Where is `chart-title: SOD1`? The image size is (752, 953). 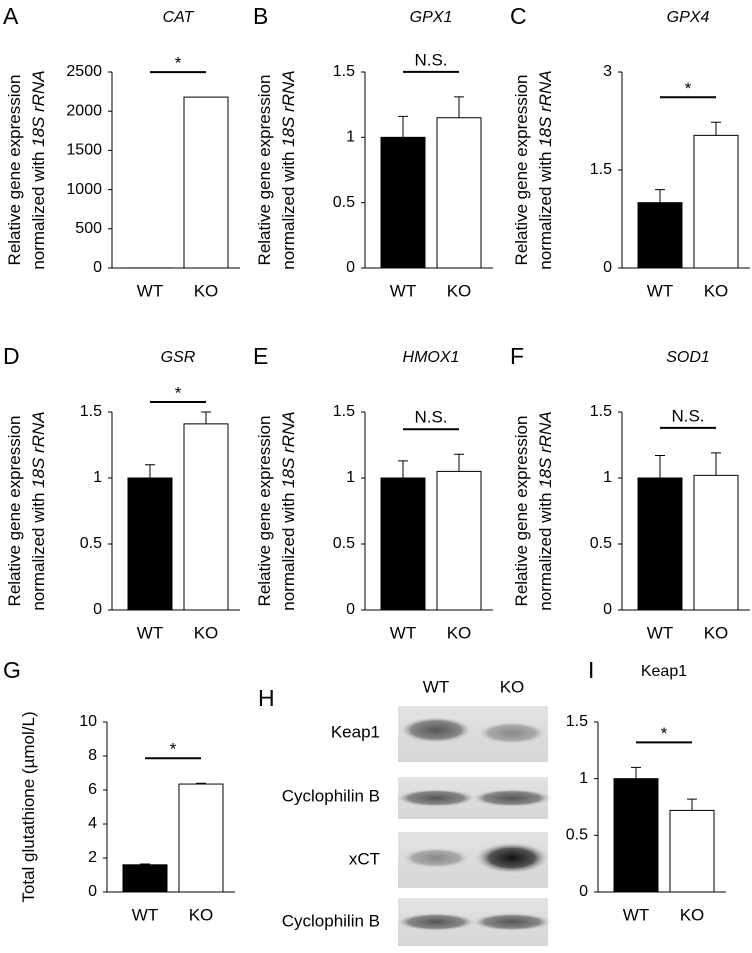 chart-title: SOD1 is located at coordinates (688, 357).